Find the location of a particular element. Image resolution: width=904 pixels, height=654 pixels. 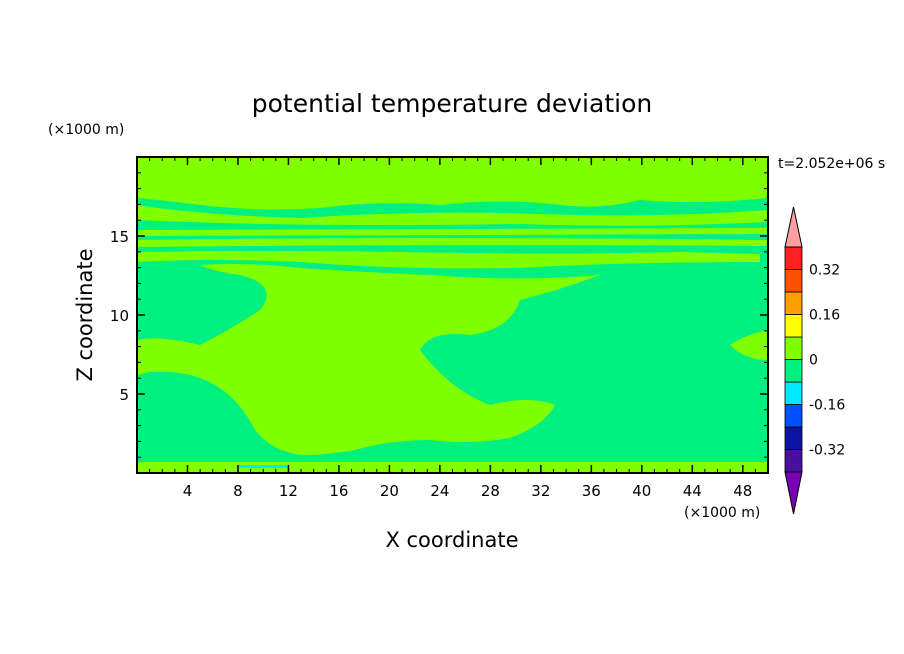

y-tick-label: 5 is located at coordinates (124, 395).